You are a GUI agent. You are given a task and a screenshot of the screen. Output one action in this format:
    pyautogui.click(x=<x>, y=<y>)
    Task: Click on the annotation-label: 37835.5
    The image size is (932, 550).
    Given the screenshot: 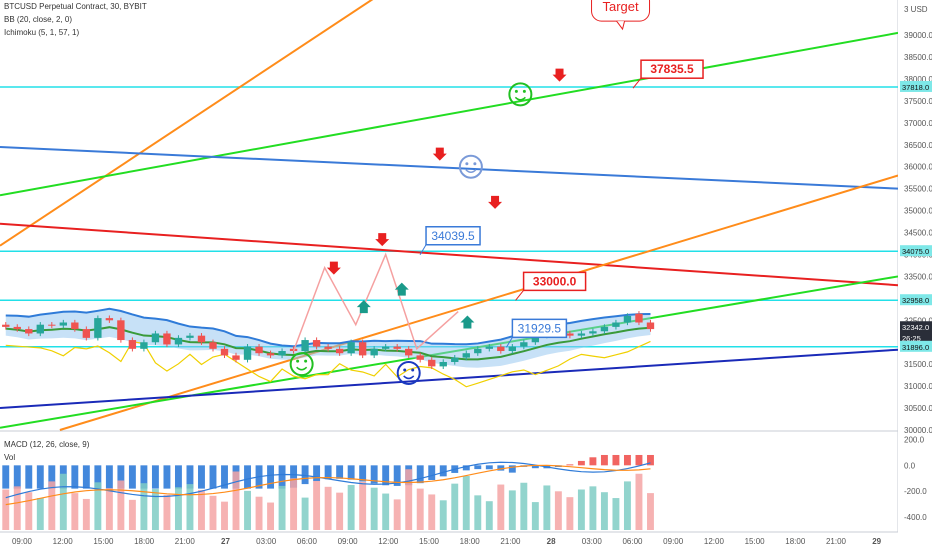 What is the action you would take?
    pyautogui.click(x=672, y=69)
    